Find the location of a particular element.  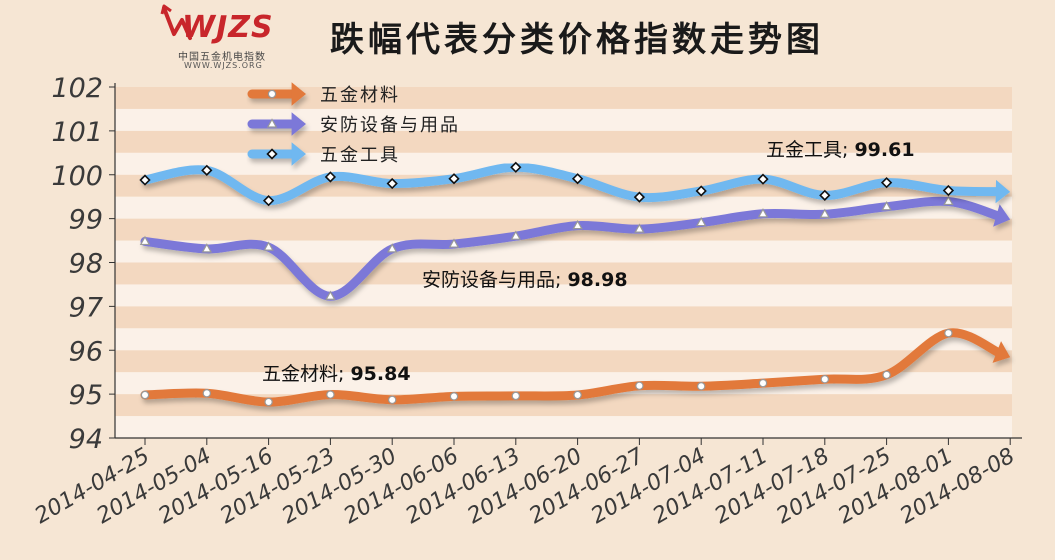

logo: WJZS 中国五金机电指数 WWW.WJZS.ORG is located at coordinates (225, 39).